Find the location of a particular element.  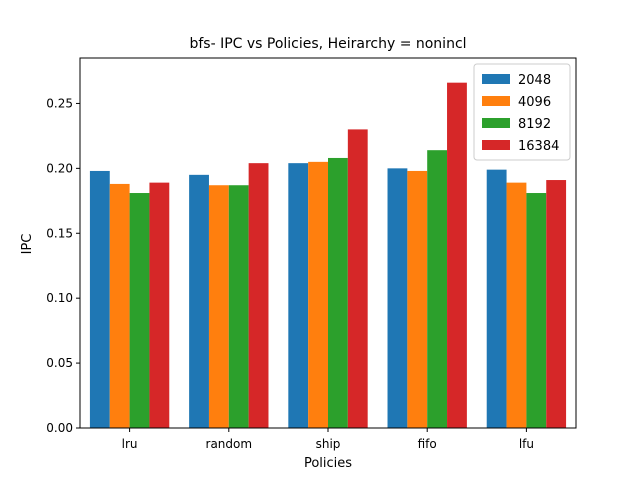

y-tick-label: 0.05 is located at coordinates (59, 363).